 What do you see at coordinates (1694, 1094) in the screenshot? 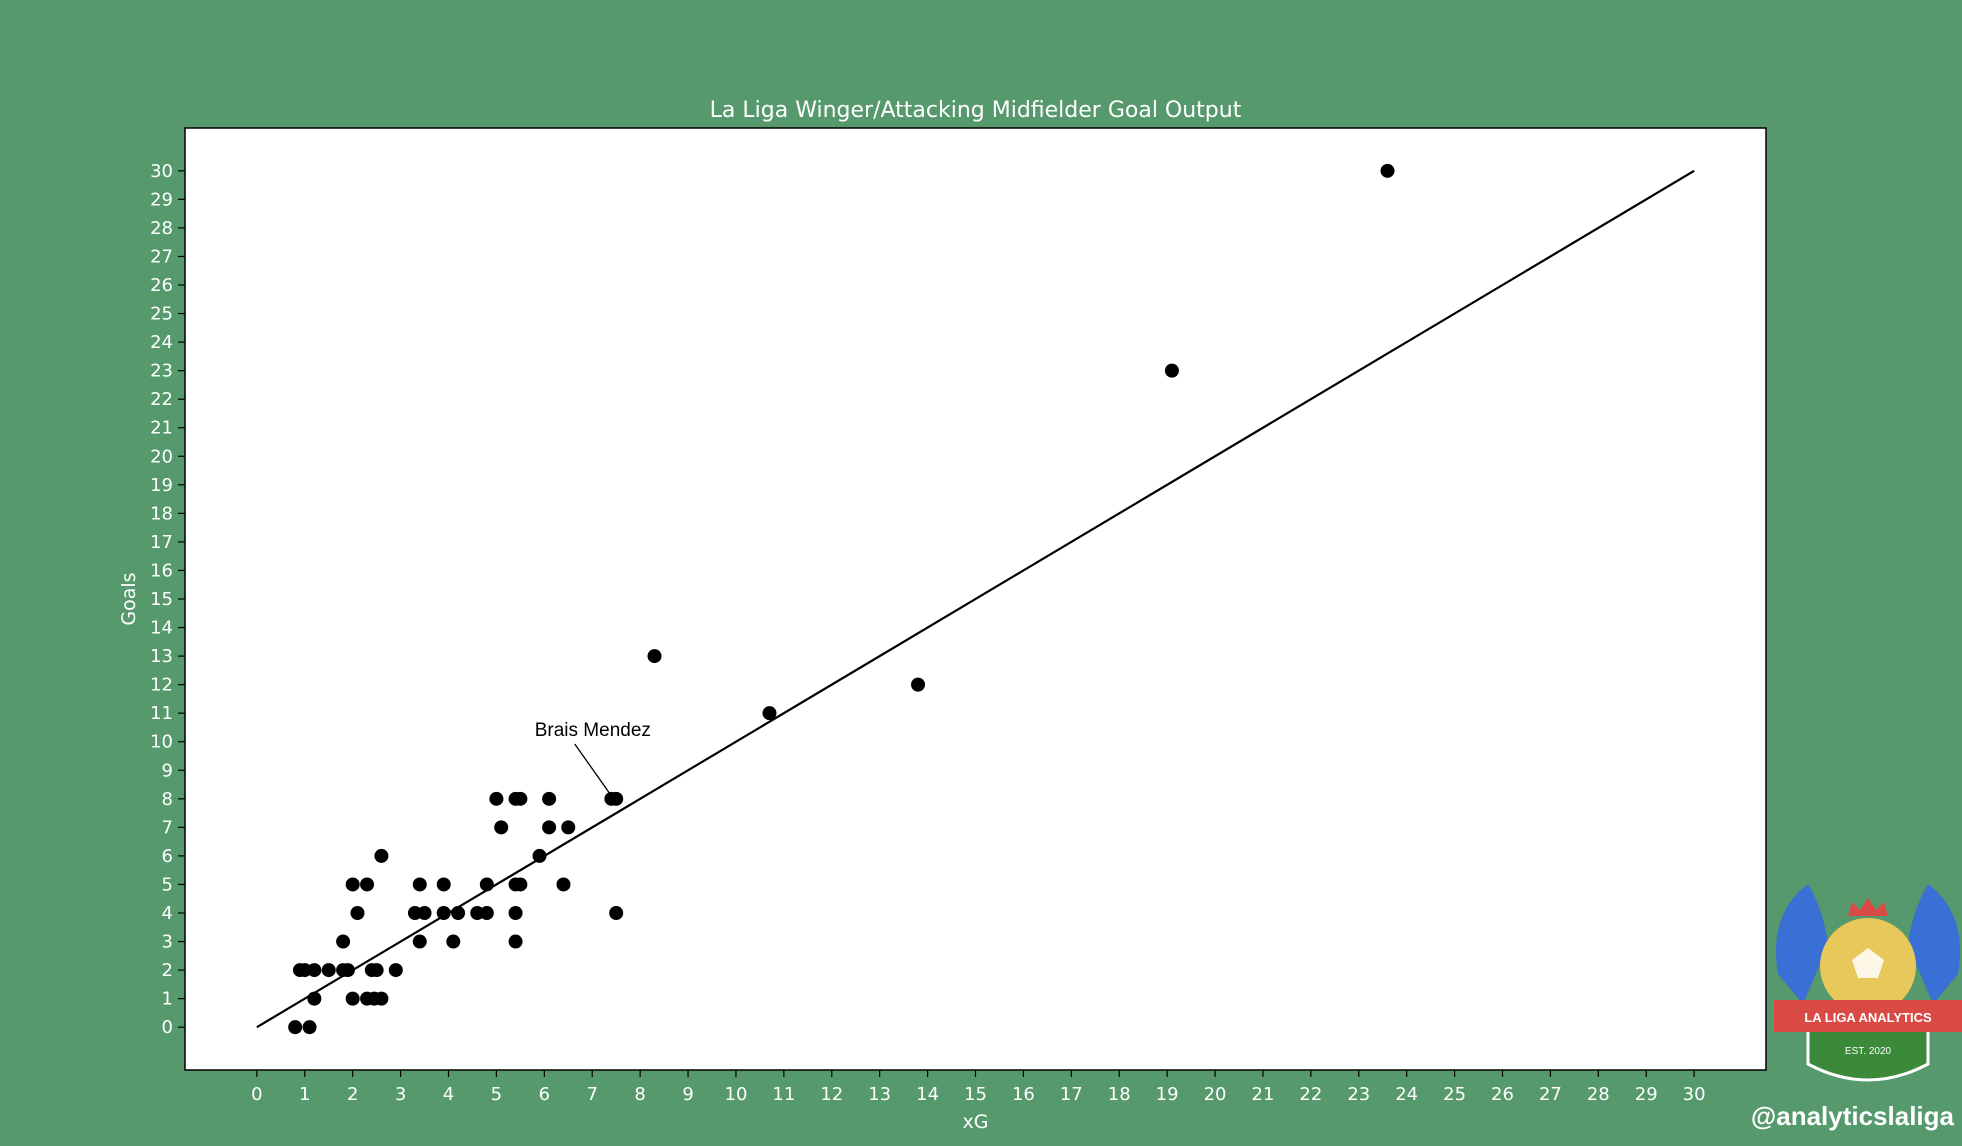
I see `x-tick-label: 30` at bounding box center [1694, 1094].